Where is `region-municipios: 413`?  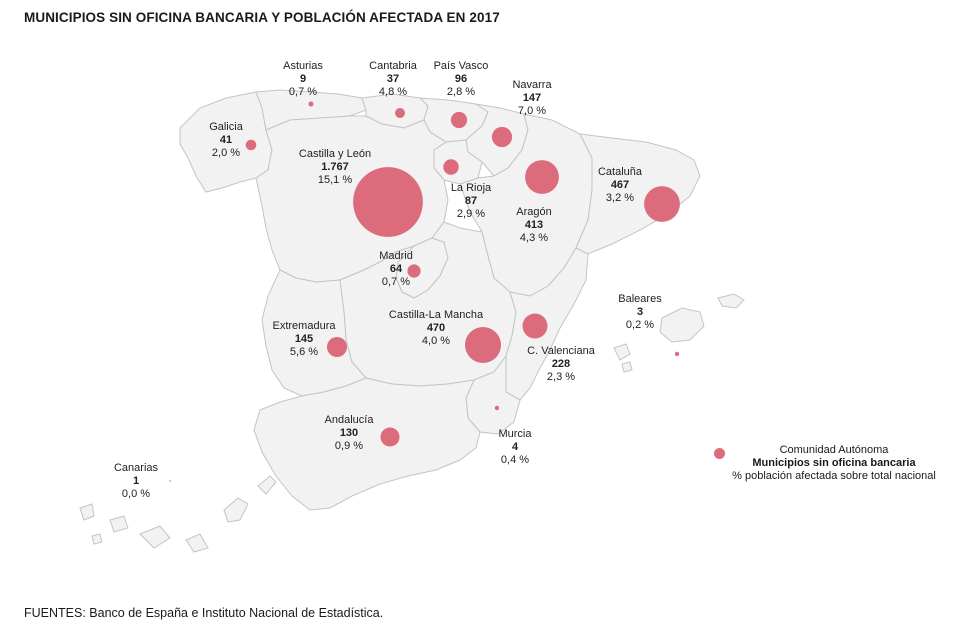 region-municipios: 413 is located at coordinates (534, 225).